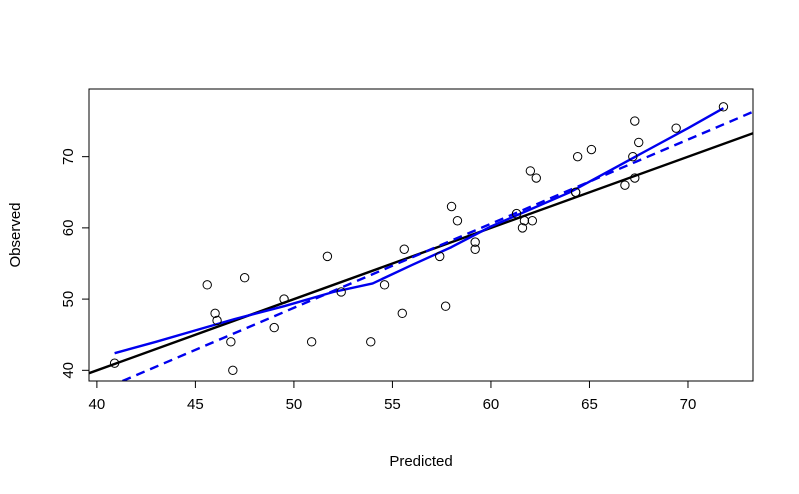 The height and width of the screenshot is (494, 799). Describe the element at coordinates (75, 263) in the screenshot. I see `y-axis: 40 50 60 70` at that location.